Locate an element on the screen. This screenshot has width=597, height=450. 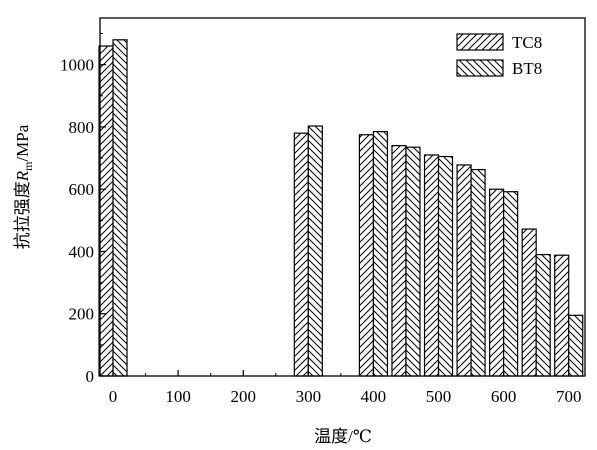
legend-swatch-tc8 is located at coordinates (480, 42).